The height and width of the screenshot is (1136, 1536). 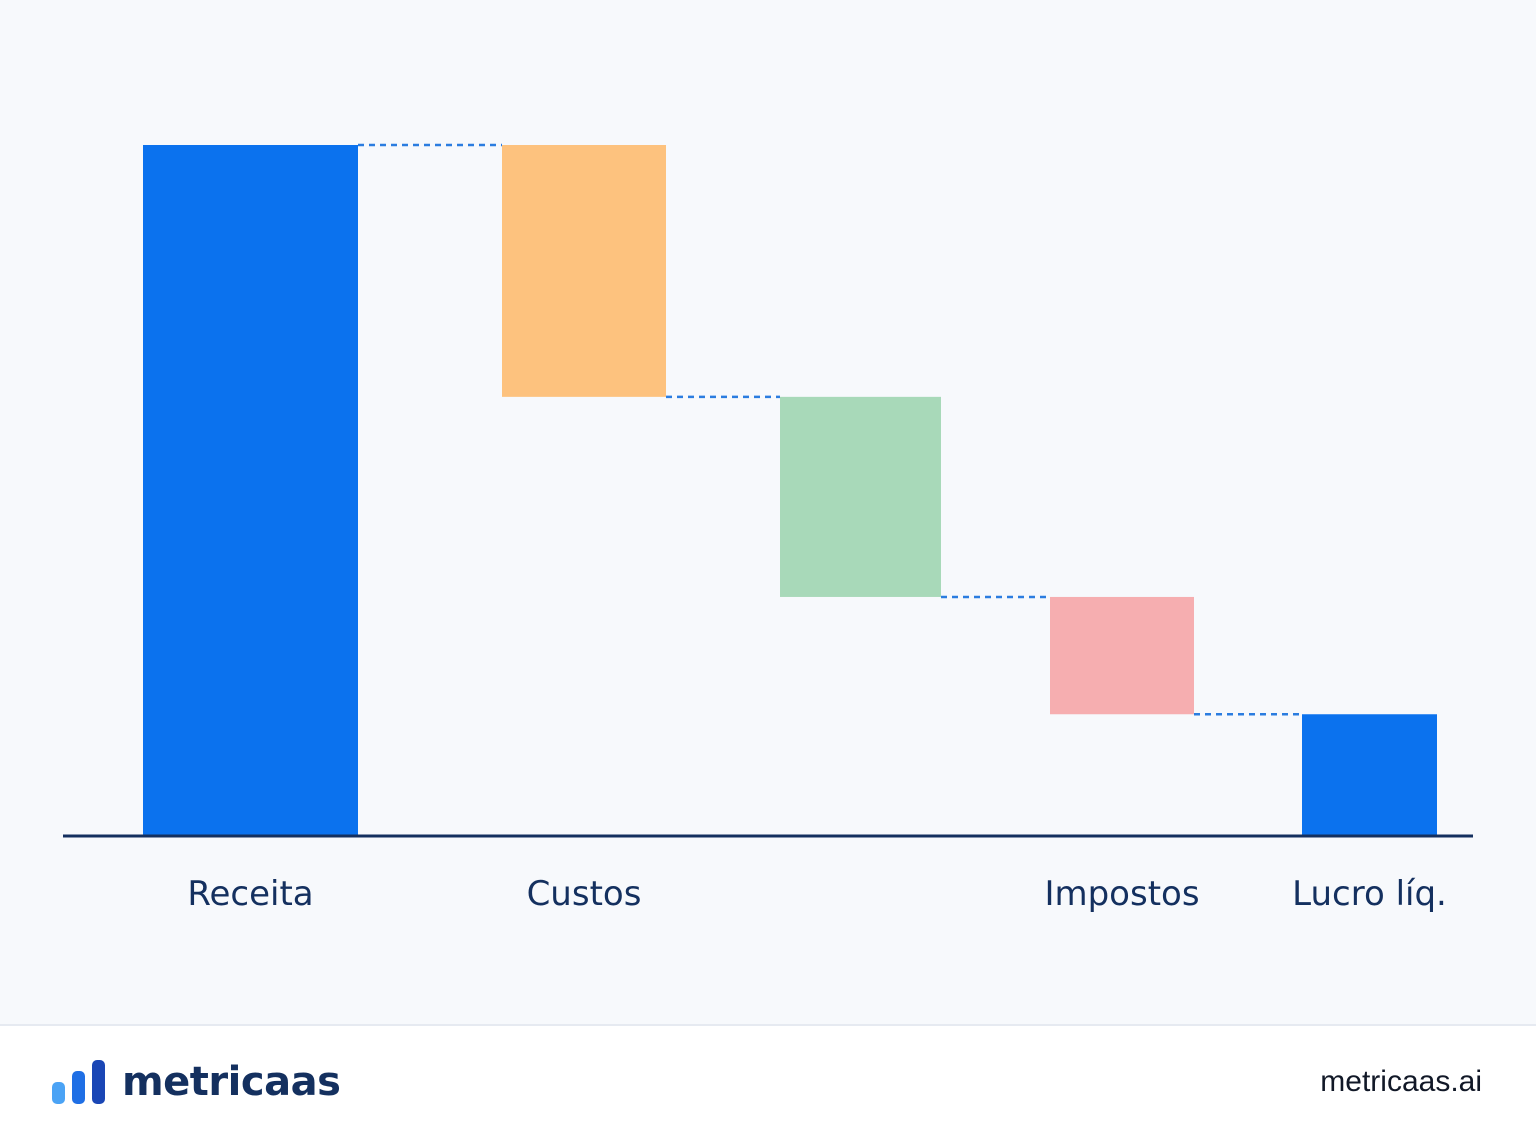 What do you see at coordinates (584, 894) in the screenshot?
I see `x-tick-label: Custos` at bounding box center [584, 894].